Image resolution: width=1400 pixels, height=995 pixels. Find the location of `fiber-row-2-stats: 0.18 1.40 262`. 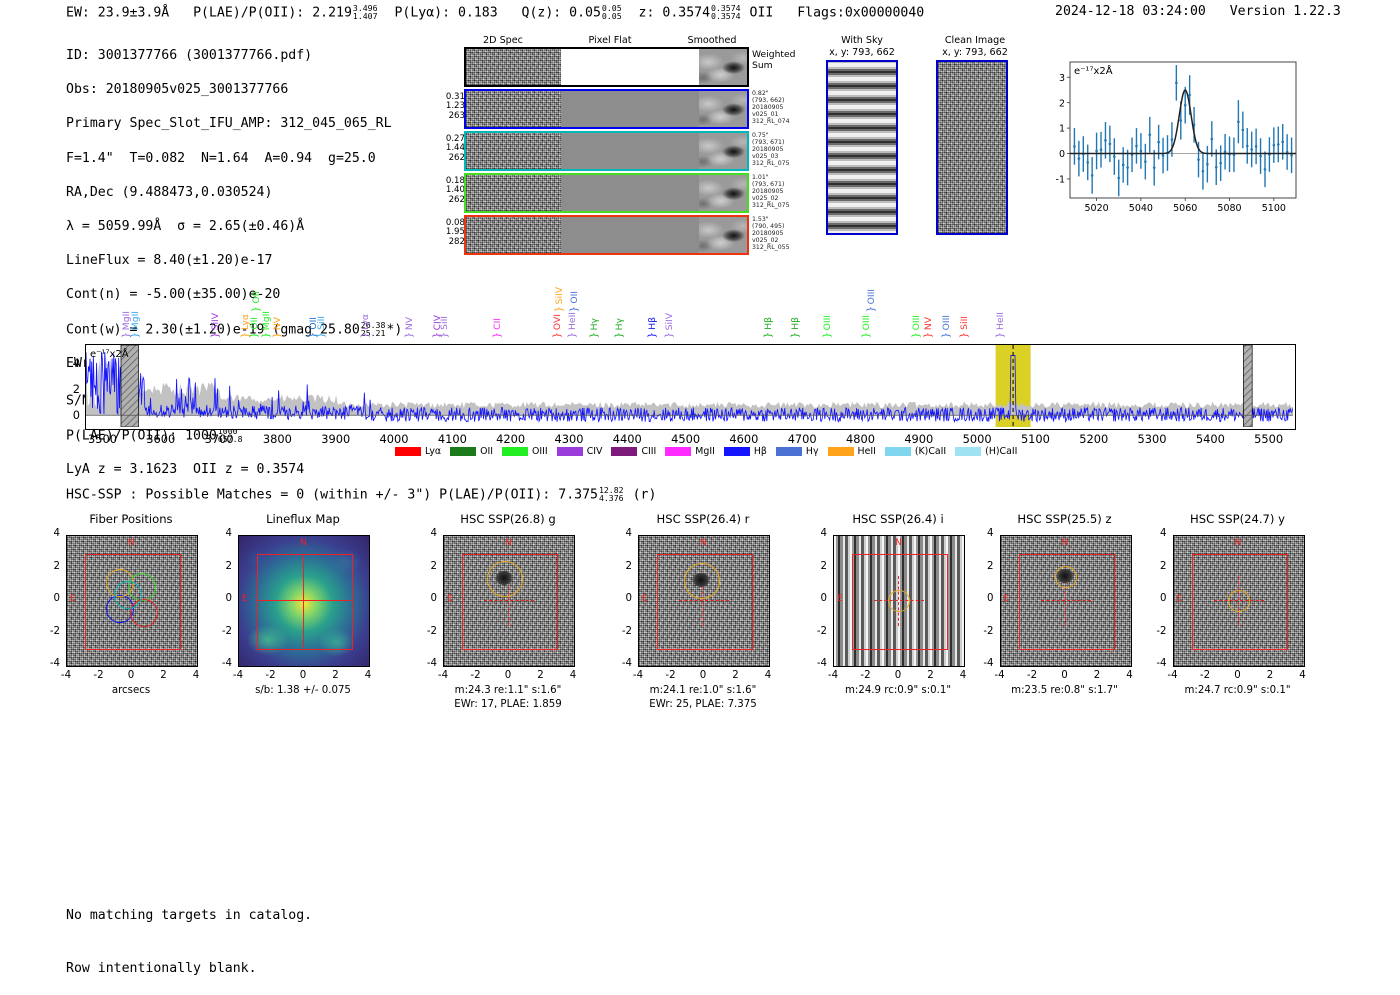

fiber-row-2-stats: 0.18 1.40 262 is located at coordinates (455, 190).